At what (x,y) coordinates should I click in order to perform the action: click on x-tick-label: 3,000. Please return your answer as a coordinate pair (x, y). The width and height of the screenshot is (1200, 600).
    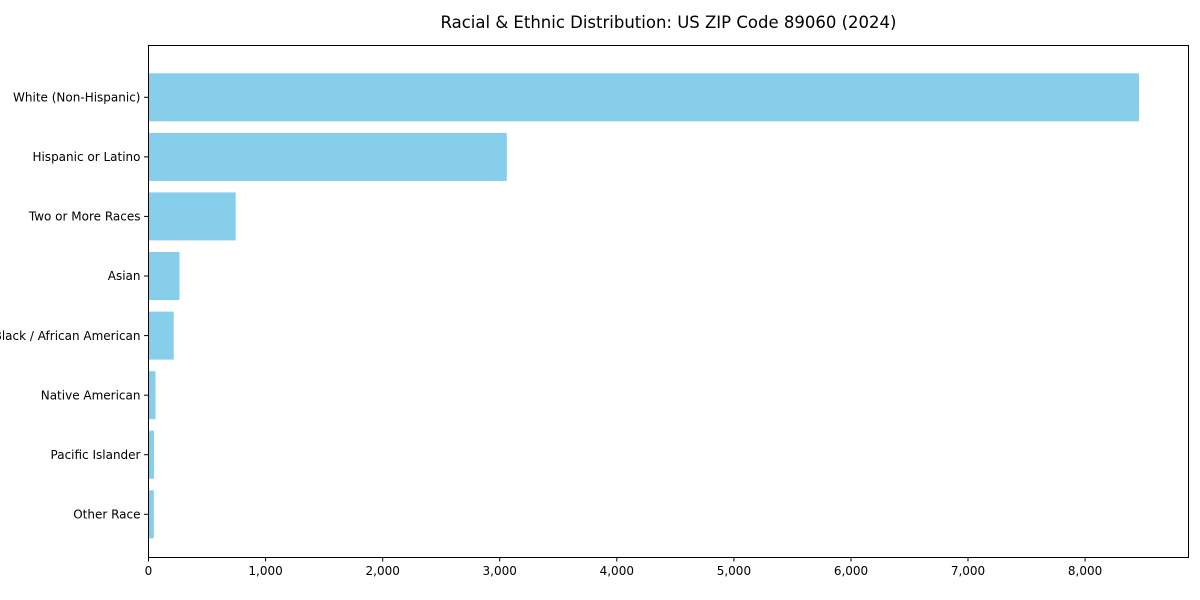
    Looking at the image, I should click on (500, 571).